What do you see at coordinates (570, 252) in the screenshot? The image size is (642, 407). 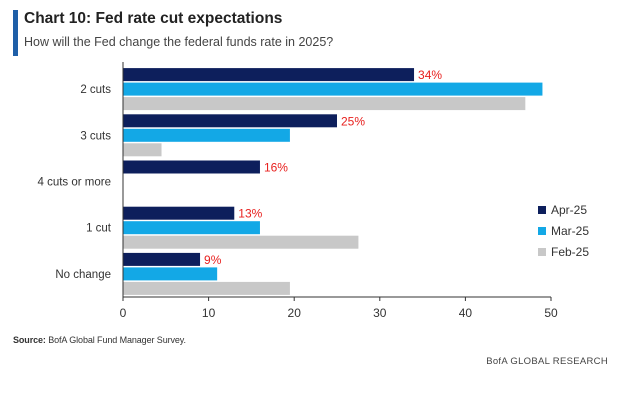 I see `legend-label: Feb-25` at bounding box center [570, 252].